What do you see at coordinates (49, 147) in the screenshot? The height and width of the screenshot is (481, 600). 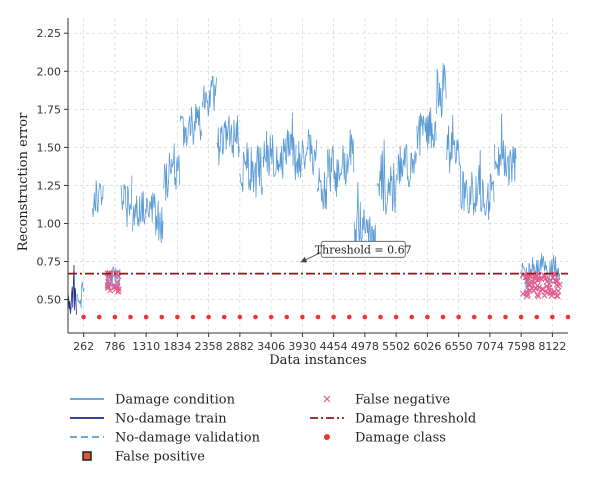 I see `y-tick-label: 1.50` at bounding box center [49, 147].